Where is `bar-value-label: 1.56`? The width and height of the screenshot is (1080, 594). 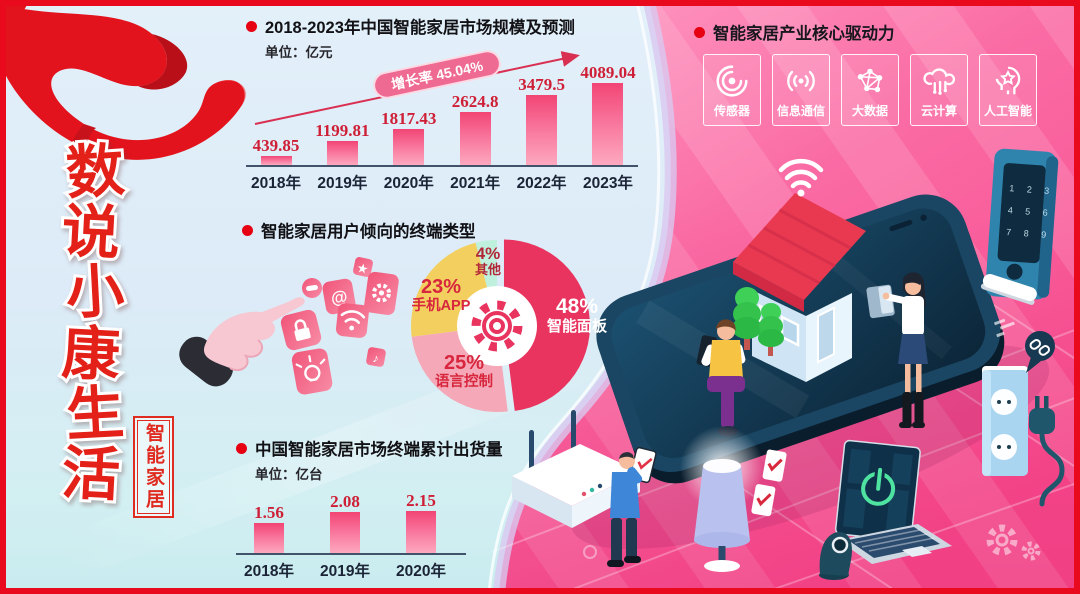 bar-value-label: 1.56 is located at coordinates (269, 512).